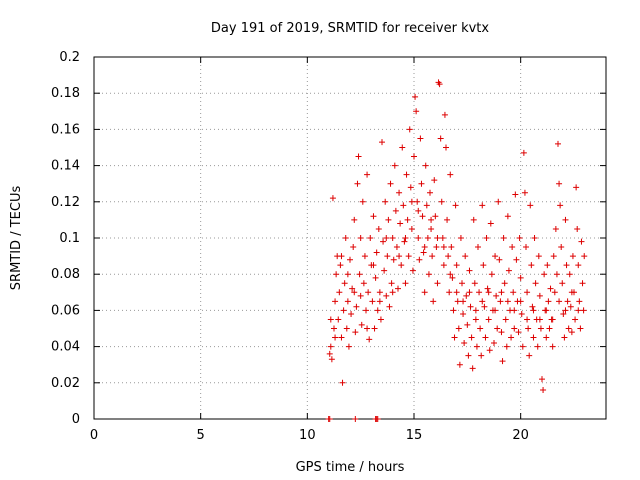 The width and height of the screenshot is (640, 480). What do you see at coordinates (65, 202) in the screenshot?
I see `y-tick-label: 0.12` at bounding box center [65, 202].